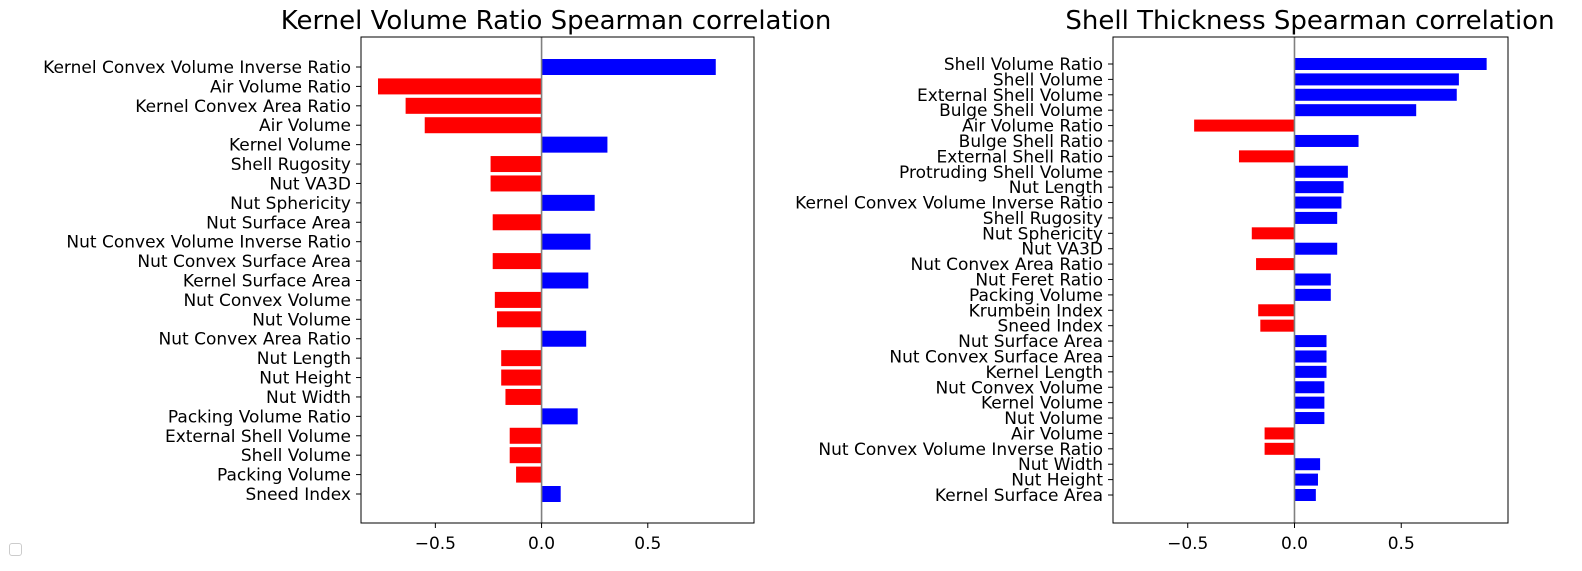 The image size is (1582, 571). I want to click on category-label: Kernel Volume, so click(1042, 404).